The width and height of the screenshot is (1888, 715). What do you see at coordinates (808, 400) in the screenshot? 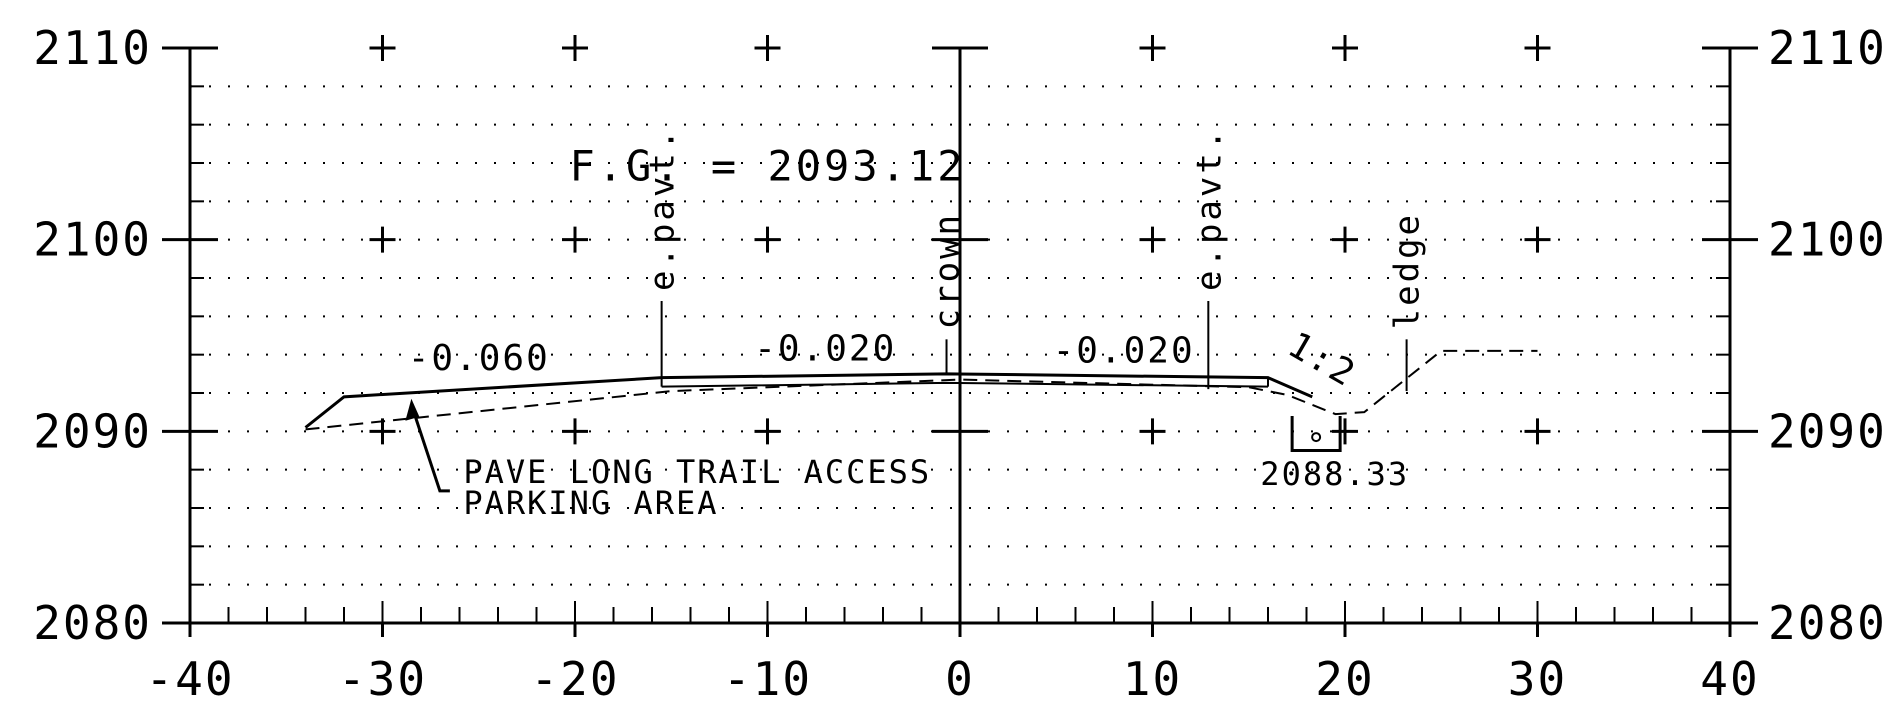
I see `proposed-section-line` at bounding box center [808, 400].